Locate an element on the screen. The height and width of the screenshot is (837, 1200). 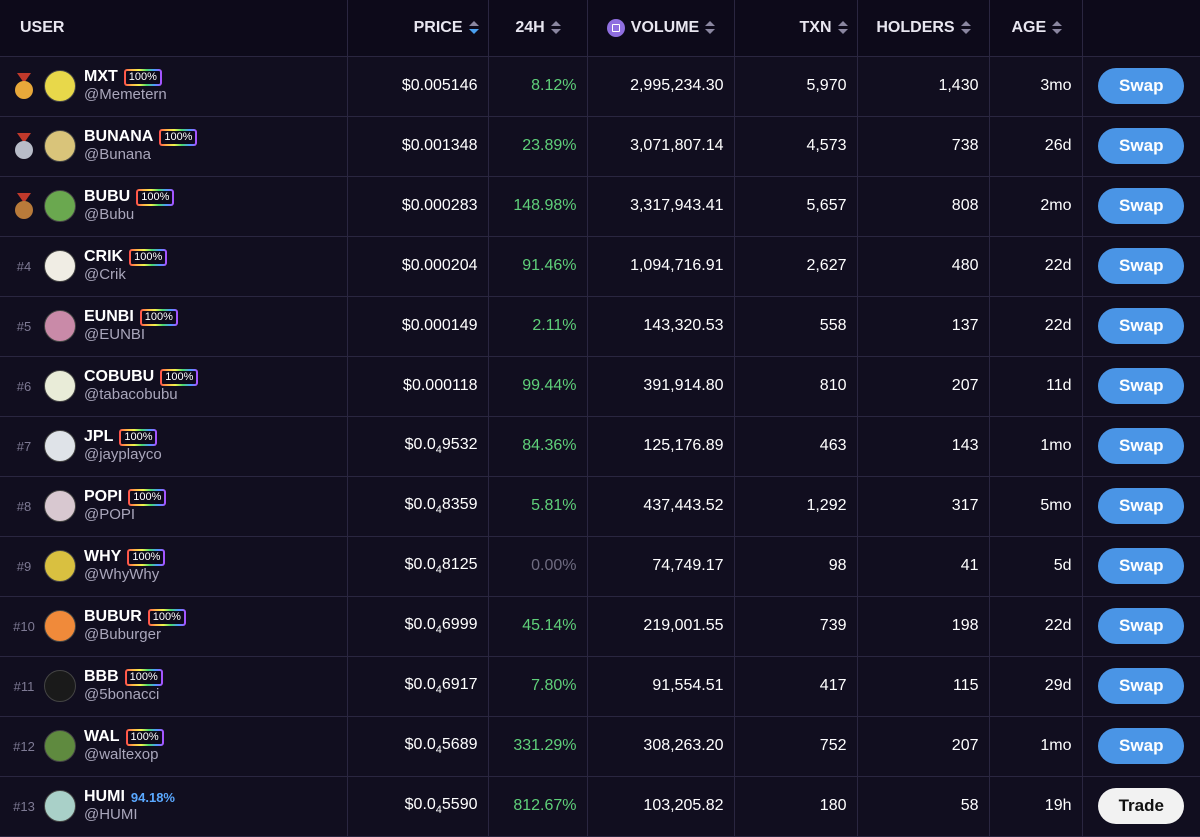
user-cell: #9 WHY 100% @WhyWhy is located at coordinates (174, 566).